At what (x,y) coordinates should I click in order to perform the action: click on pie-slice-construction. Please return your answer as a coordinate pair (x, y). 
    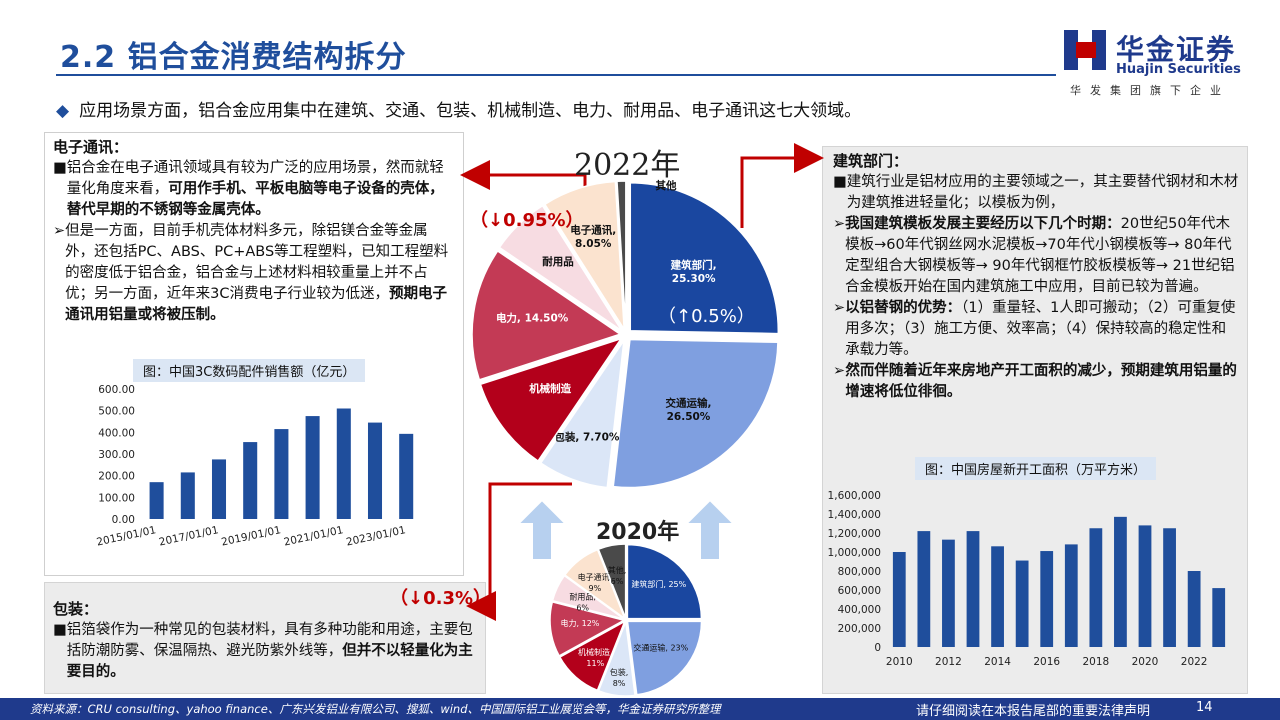
    Looking at the image, I should click on (664, 581).